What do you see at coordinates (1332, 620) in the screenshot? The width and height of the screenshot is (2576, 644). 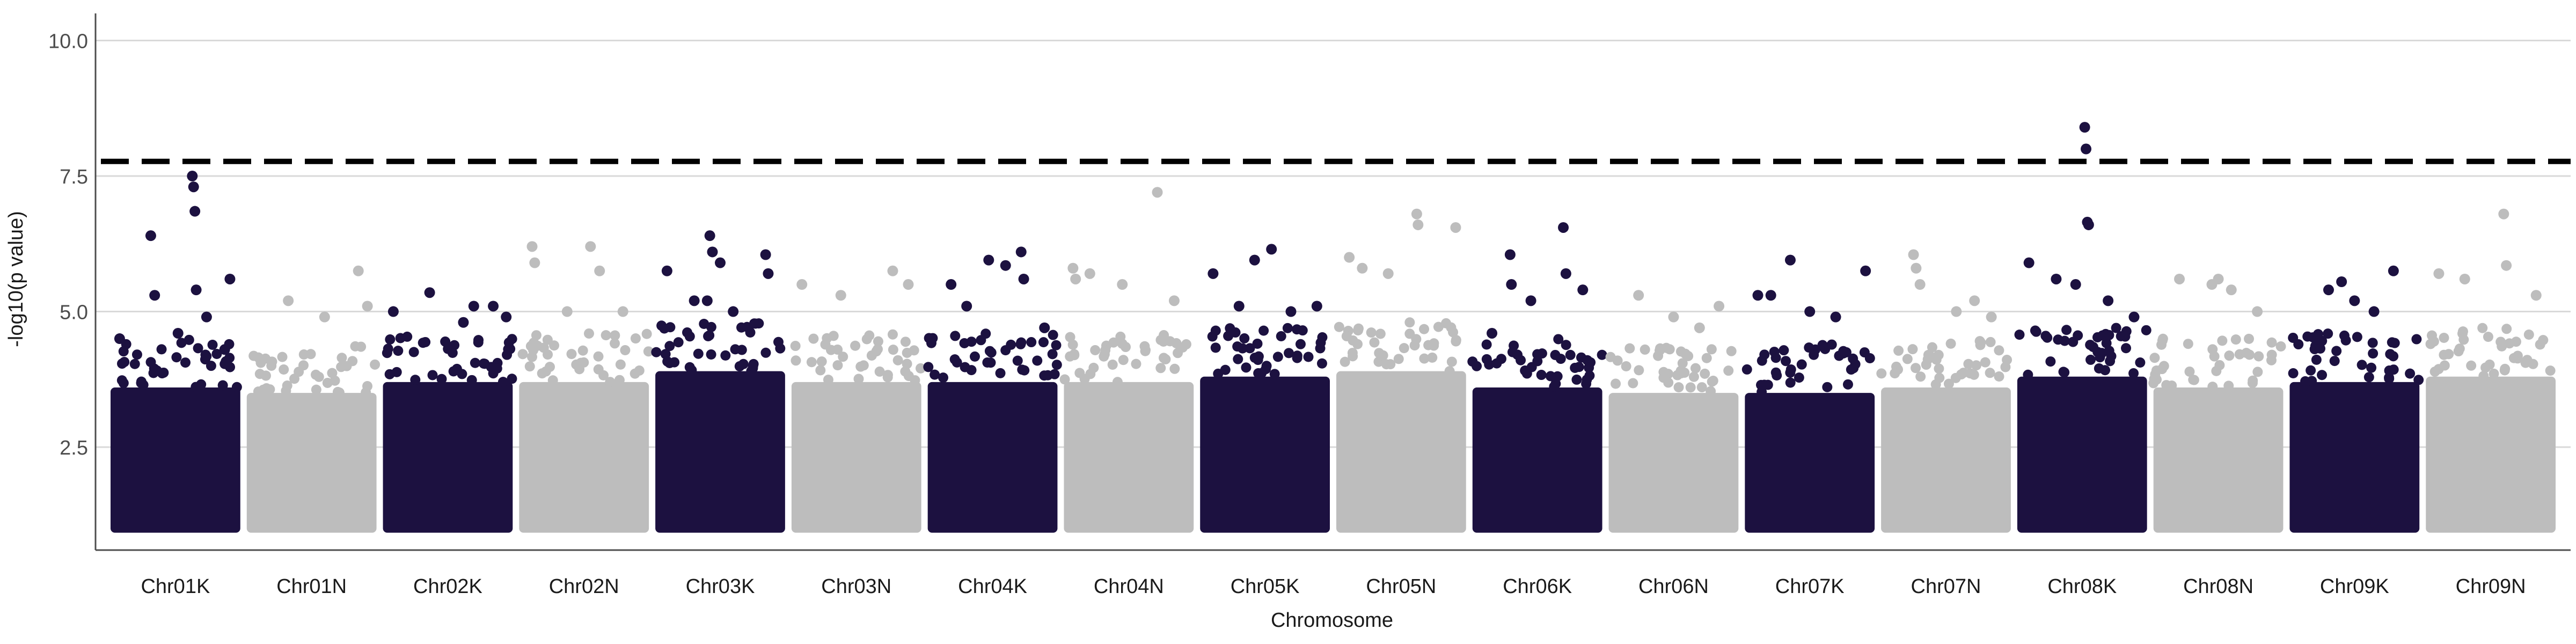 I see `x-axis-label: Chromosome` at bounding box center [1332, 620].